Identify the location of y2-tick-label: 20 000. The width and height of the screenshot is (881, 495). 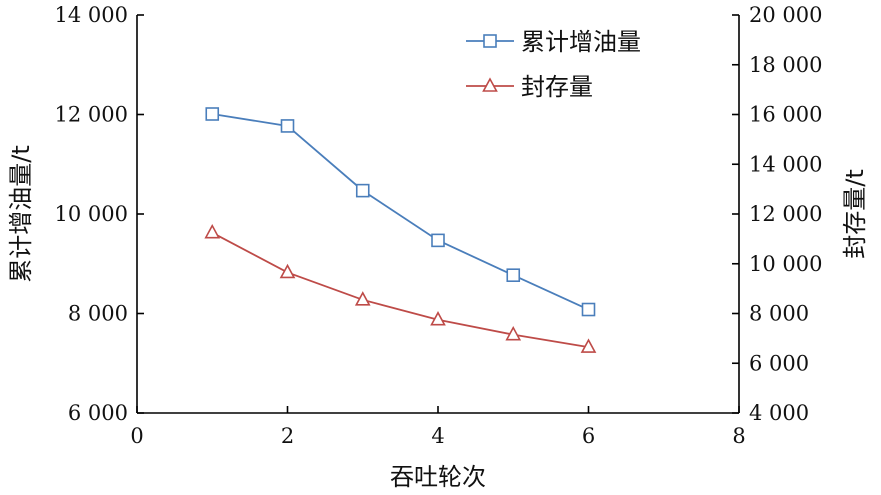
(785, 15).